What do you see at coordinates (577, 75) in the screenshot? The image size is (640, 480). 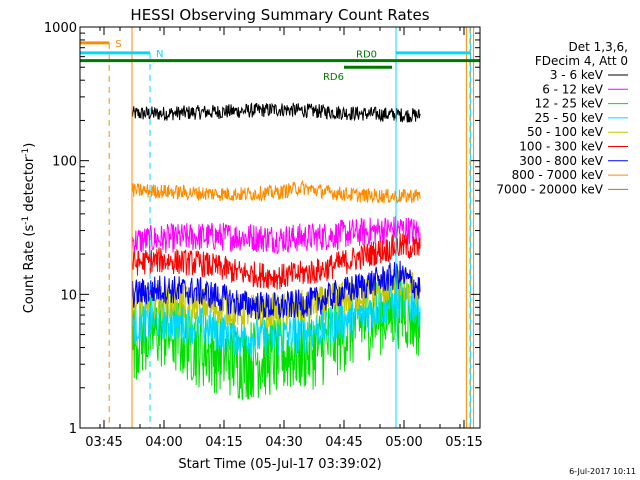 I see `legend-label-3-6-kev: 3 - 6 keV` at bounding box center [577, 75].